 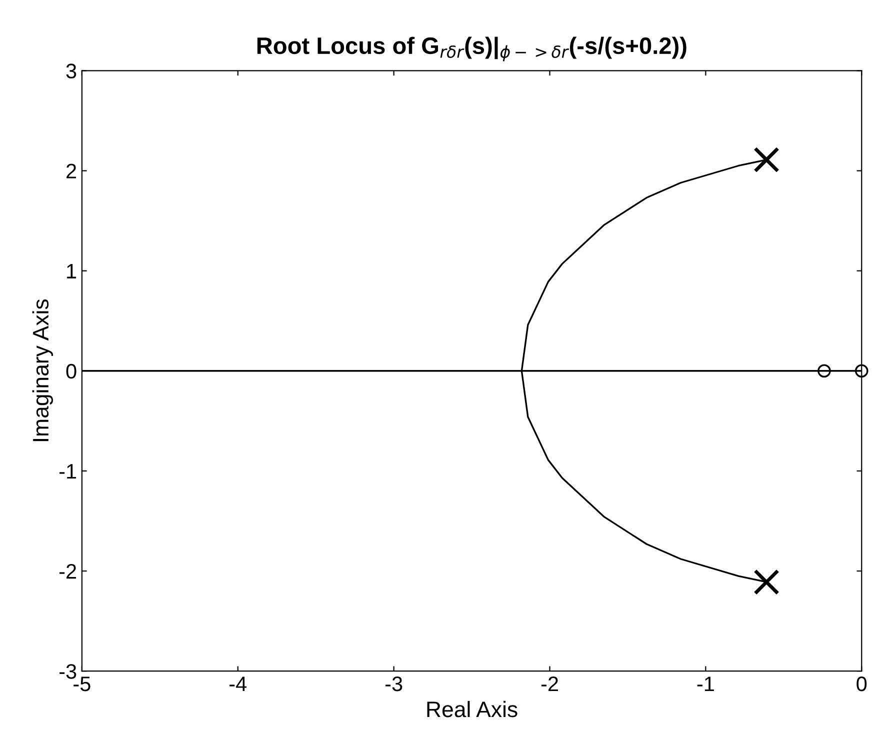 What do you see at coordinates (705, 684) in the screenshot?
I see `x-tick-label: -1` at bounding box center [705, 684].